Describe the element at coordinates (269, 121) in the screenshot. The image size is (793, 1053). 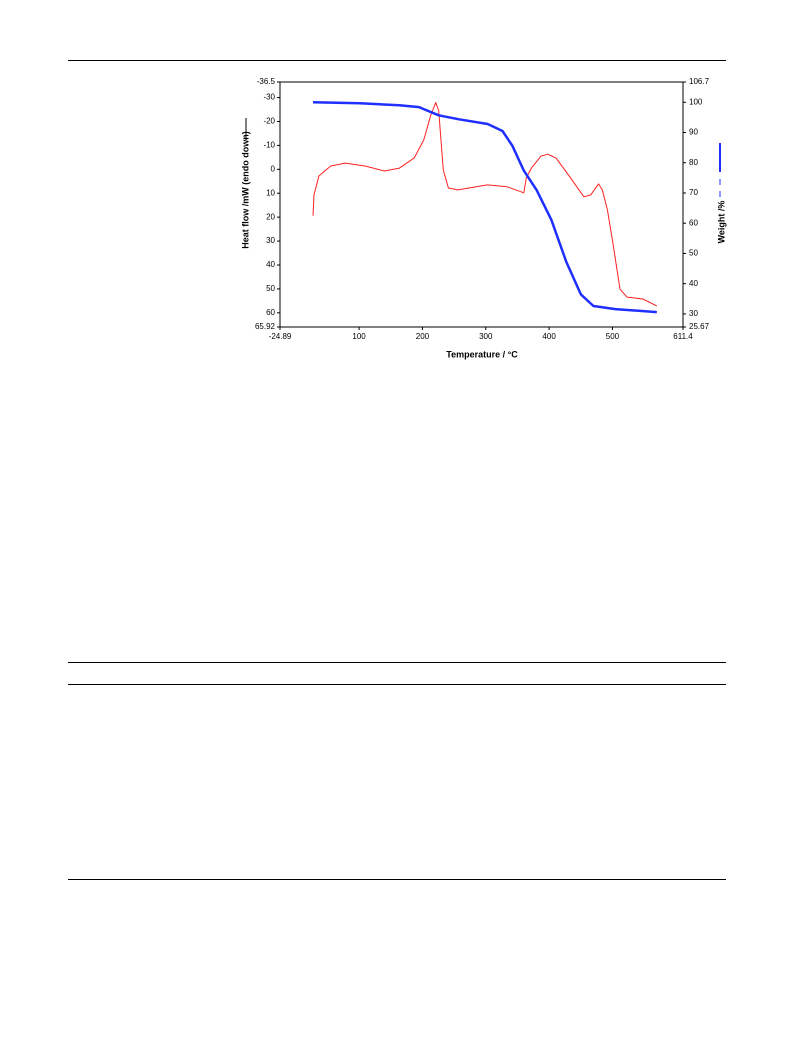
I see `y-tick-label: -20` at that location.